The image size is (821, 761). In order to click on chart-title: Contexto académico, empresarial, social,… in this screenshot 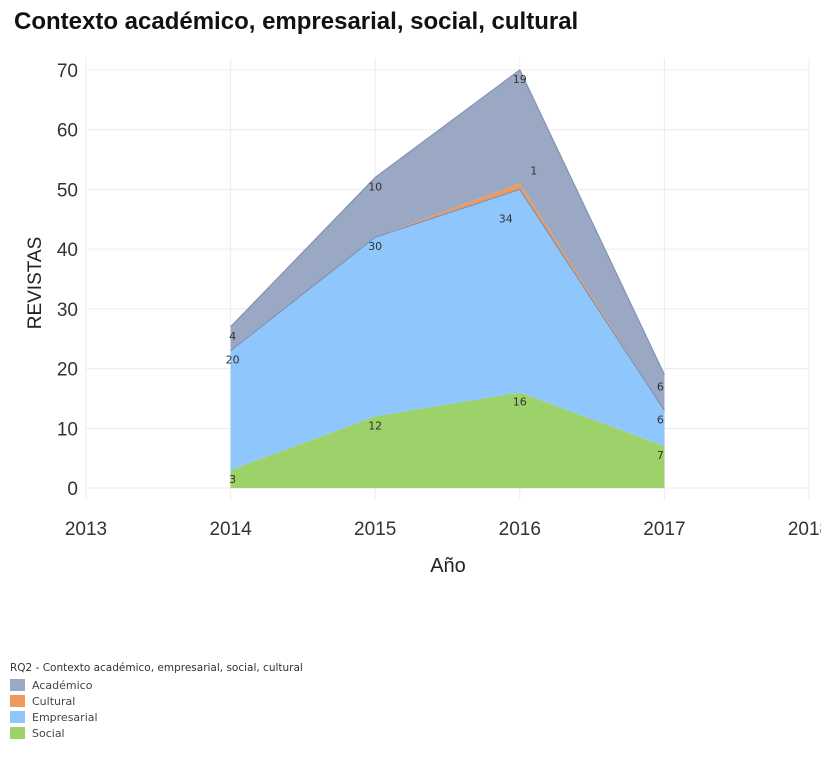, I will do `click(296, 21)`.